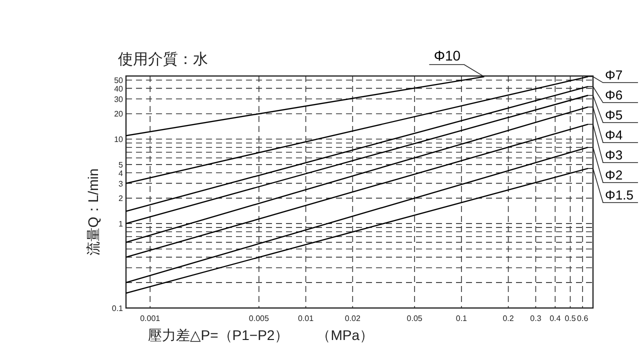 Image resolution: width=639 pixels, height=363 pixels. What do you see at coordinates (536, 318) in the screenshot?
I see `x-tick-label: 0.3` at bounding box center [536, 318].